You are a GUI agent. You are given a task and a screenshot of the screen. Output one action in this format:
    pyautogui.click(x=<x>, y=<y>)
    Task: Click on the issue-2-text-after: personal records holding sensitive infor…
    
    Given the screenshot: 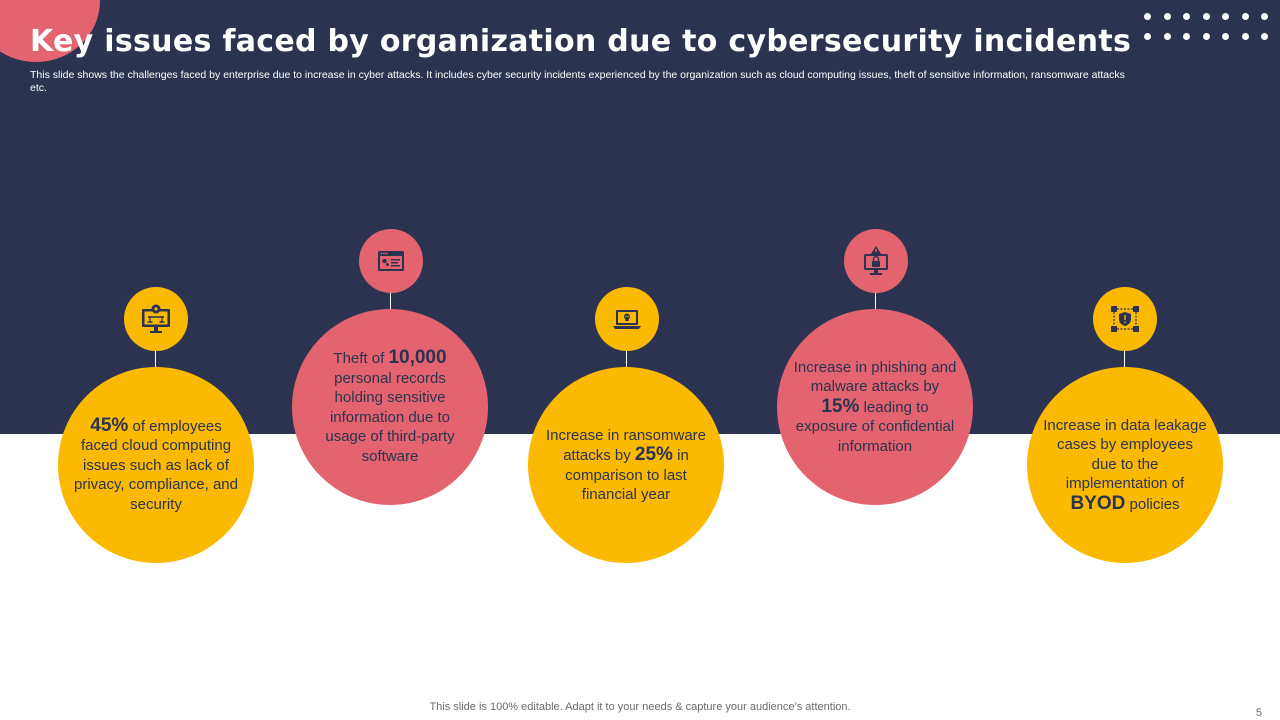 What is the action you would take?
    pyautogui.click(x=390, y=417)
    